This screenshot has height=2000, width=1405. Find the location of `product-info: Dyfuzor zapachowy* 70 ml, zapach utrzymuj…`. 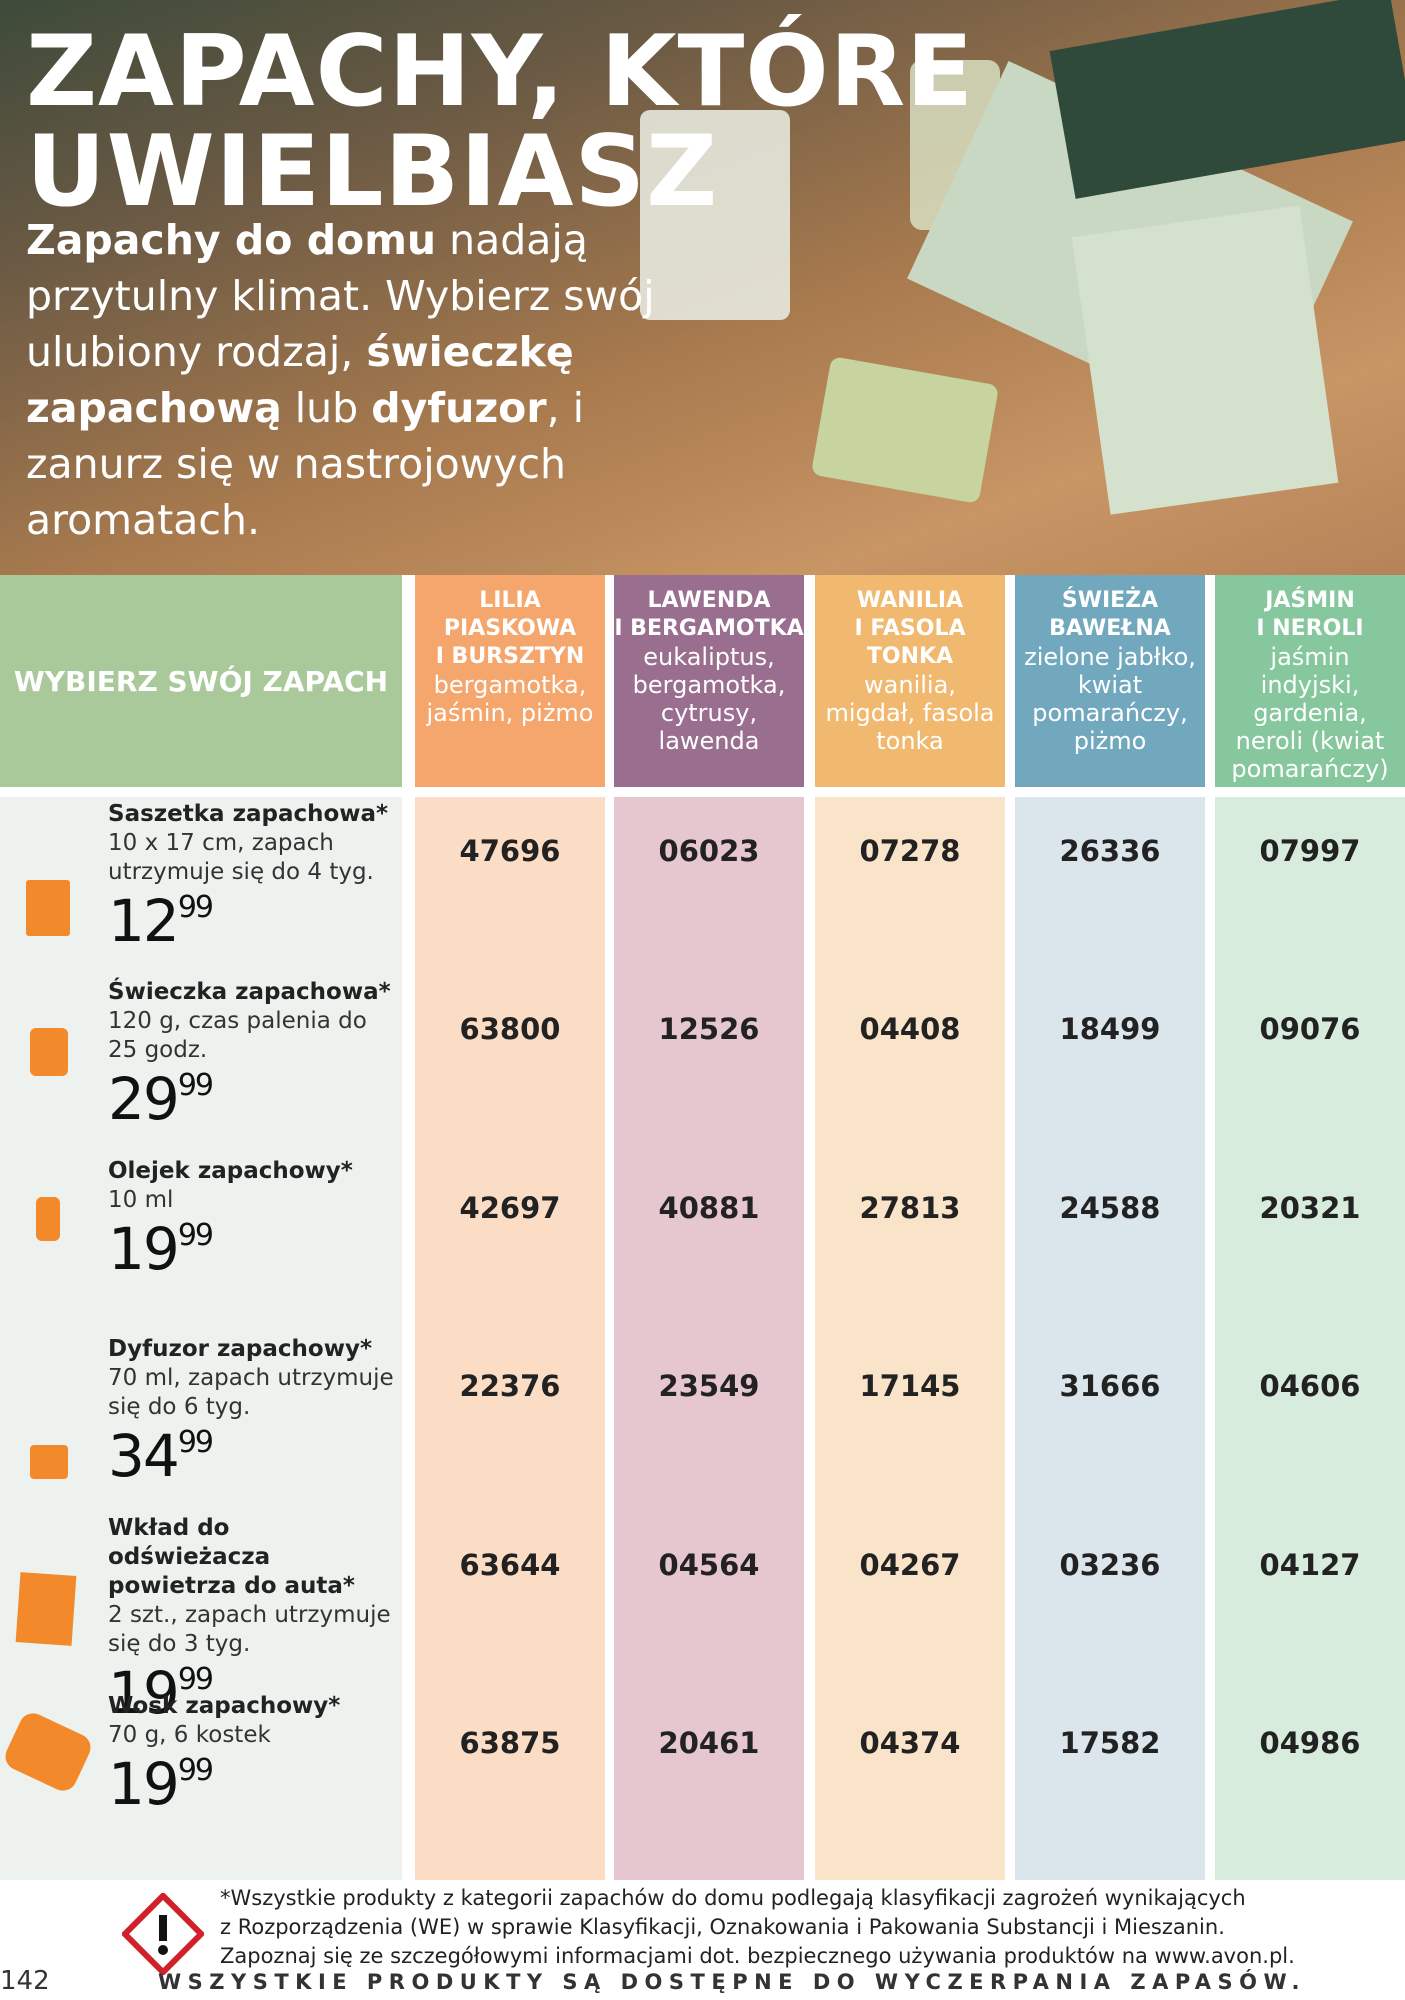

product-info: Dyfuzor zapachowy* 70 ml, zapach utrzymuj… is located at coordinates (253, 1410).